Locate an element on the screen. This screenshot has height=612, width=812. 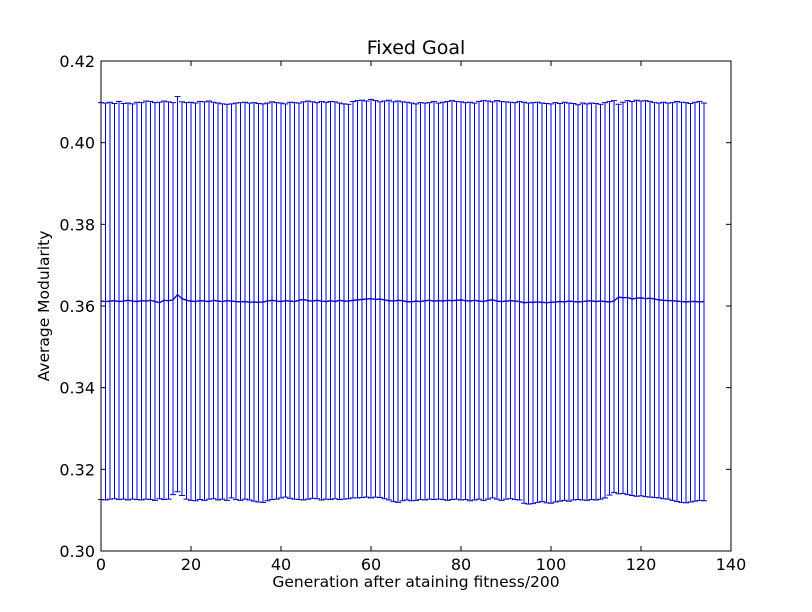
chart-title: Fixed Goal is located at coordinates (416, 48).